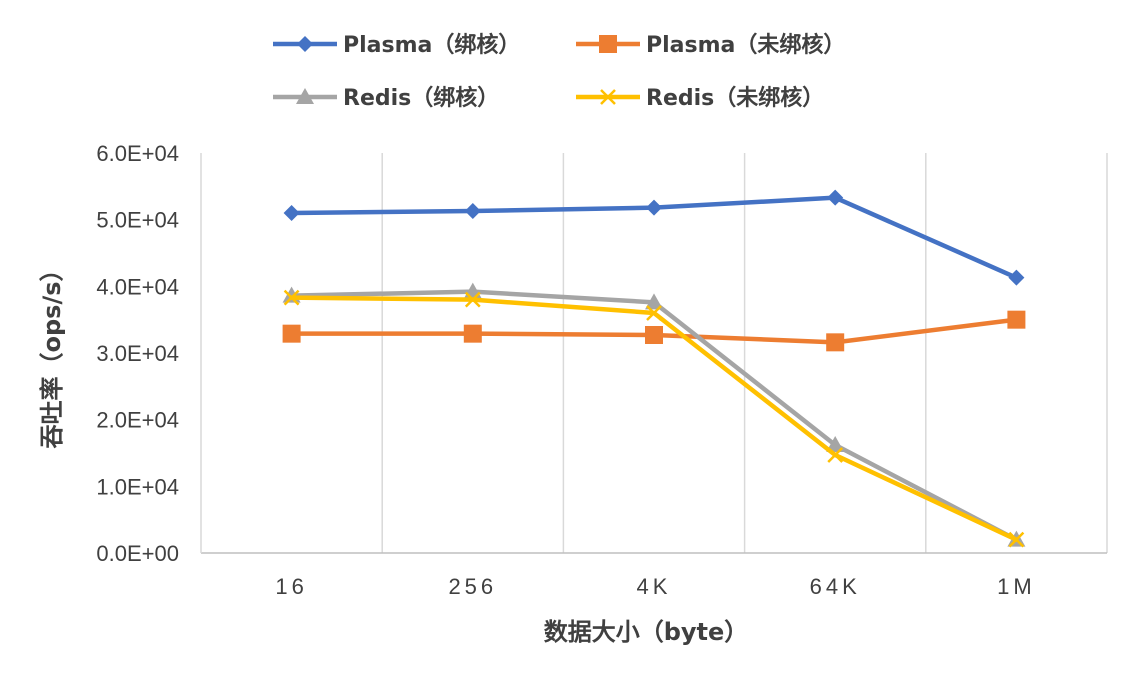 This screenshot has width=1140, height=682. Describe the element at coordinates (137, 153) in the screenshot. I see `y-tick-label: 6.0E+04` at that location.